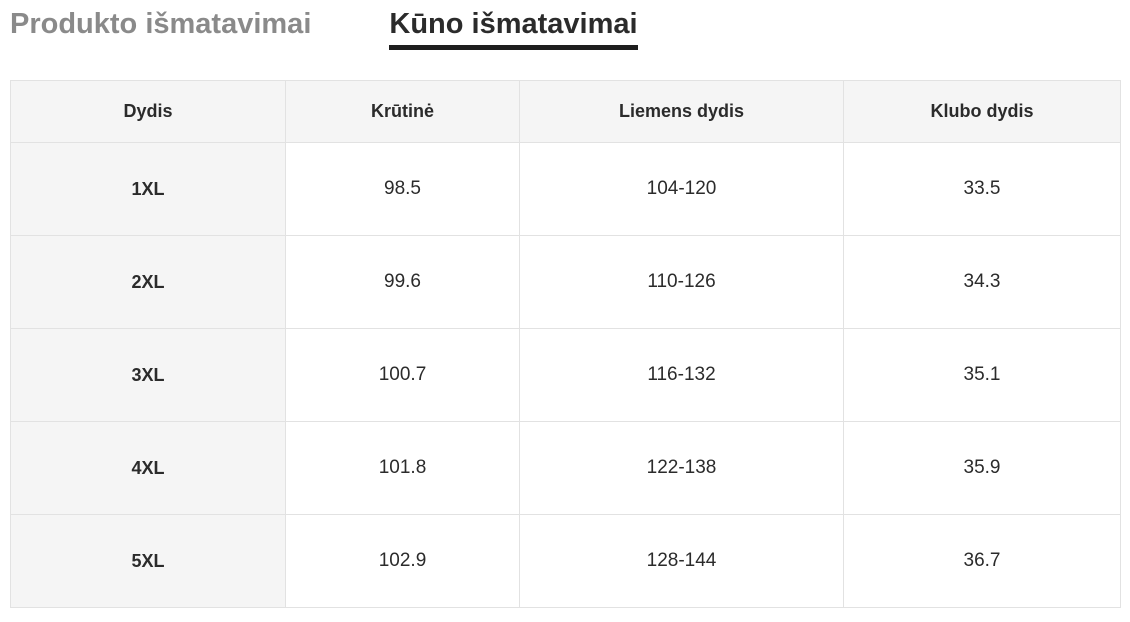 This screenshot has height=622, width=1130. I want to click on cell-hip: 36.7, so click(982, 561).